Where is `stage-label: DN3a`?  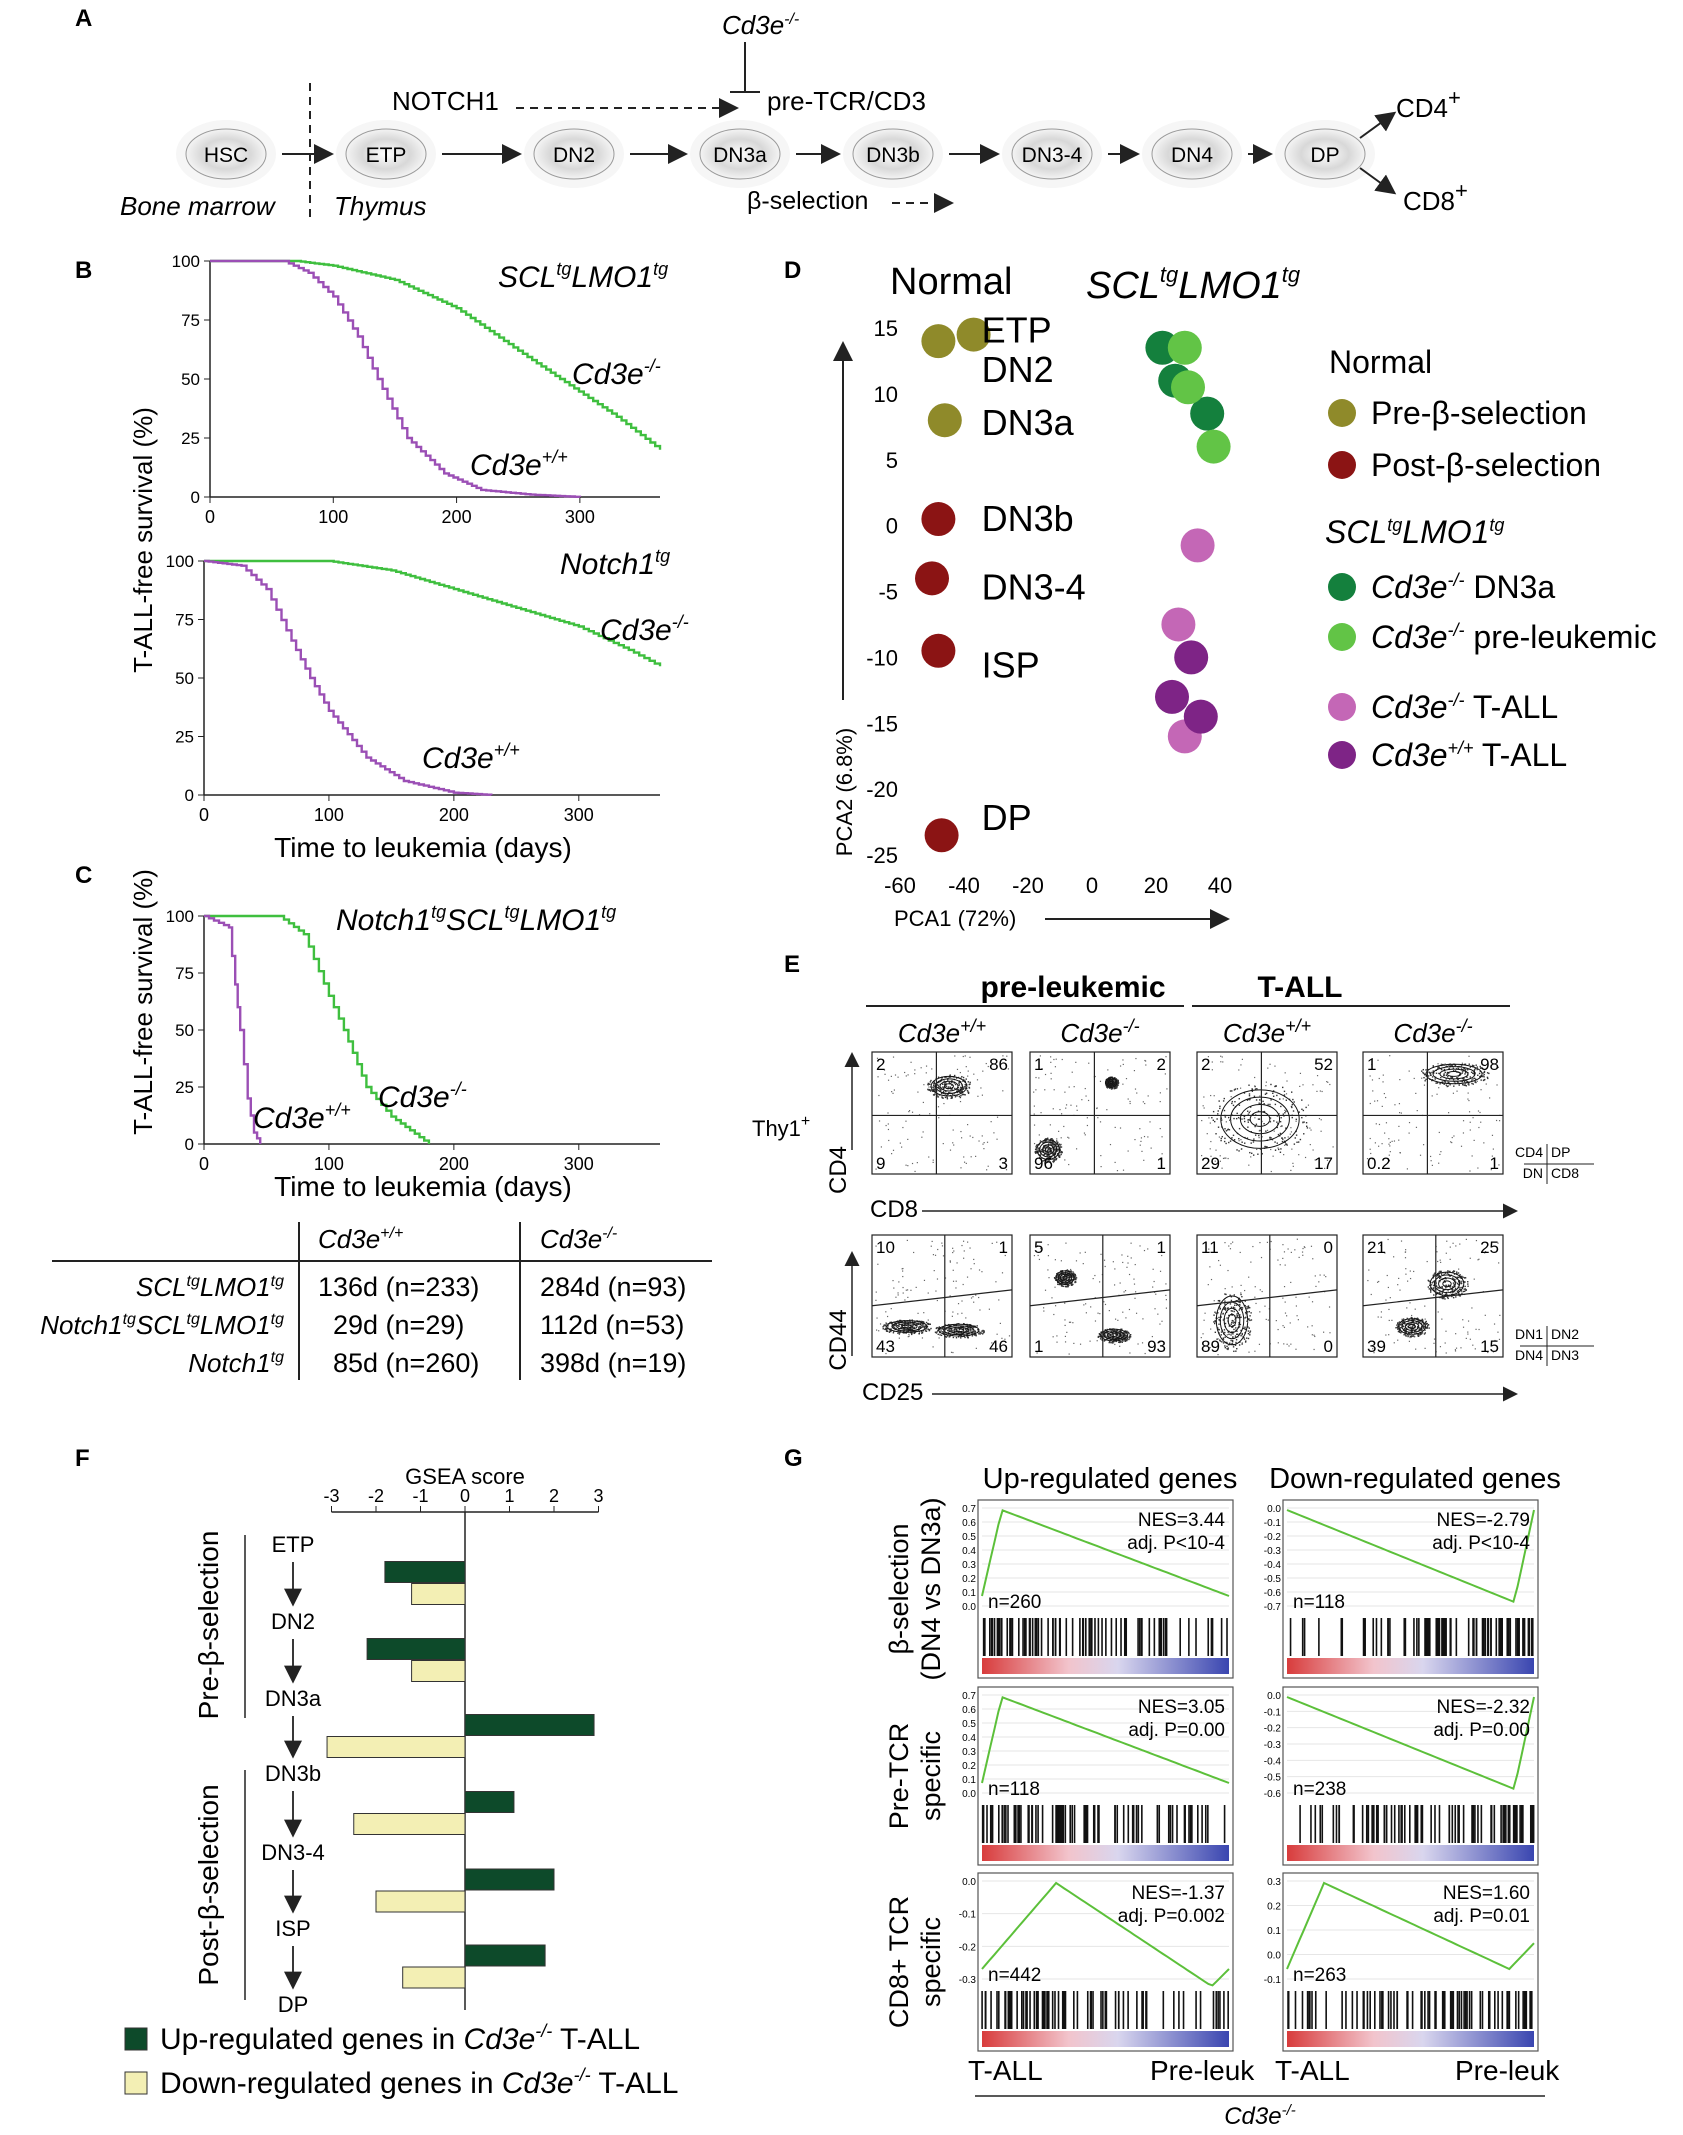
stage-label: DN3a is located at coordinates (293, 1698).